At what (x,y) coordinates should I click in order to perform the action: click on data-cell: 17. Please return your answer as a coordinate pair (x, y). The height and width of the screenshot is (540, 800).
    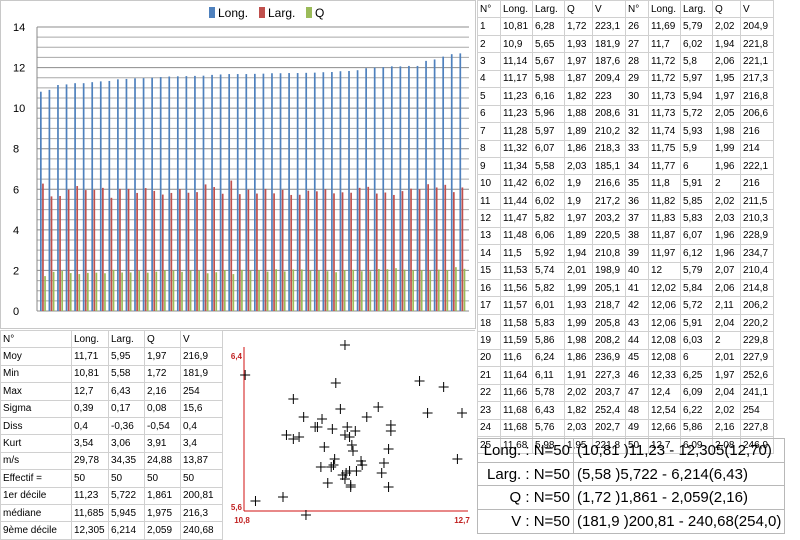
    Looking at the image, I should click on (489, 305).